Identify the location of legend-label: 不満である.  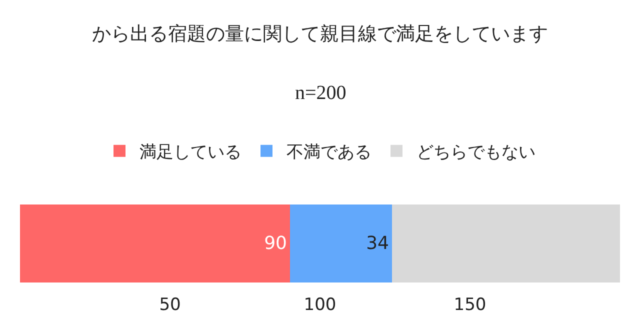
(329, 152).